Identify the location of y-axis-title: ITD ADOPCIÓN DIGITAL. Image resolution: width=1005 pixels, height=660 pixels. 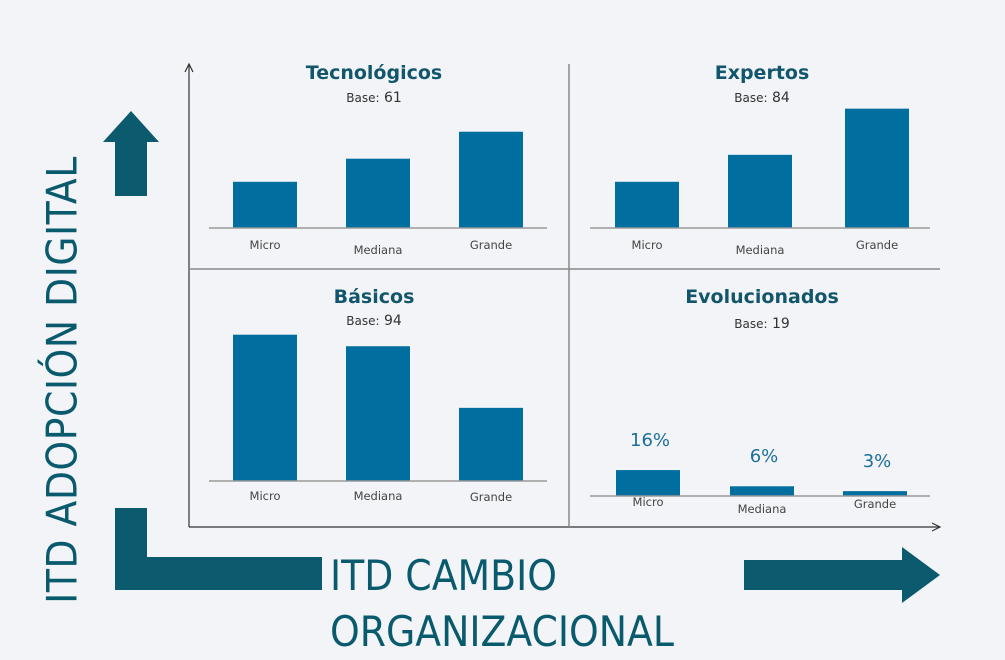
(62, 380).